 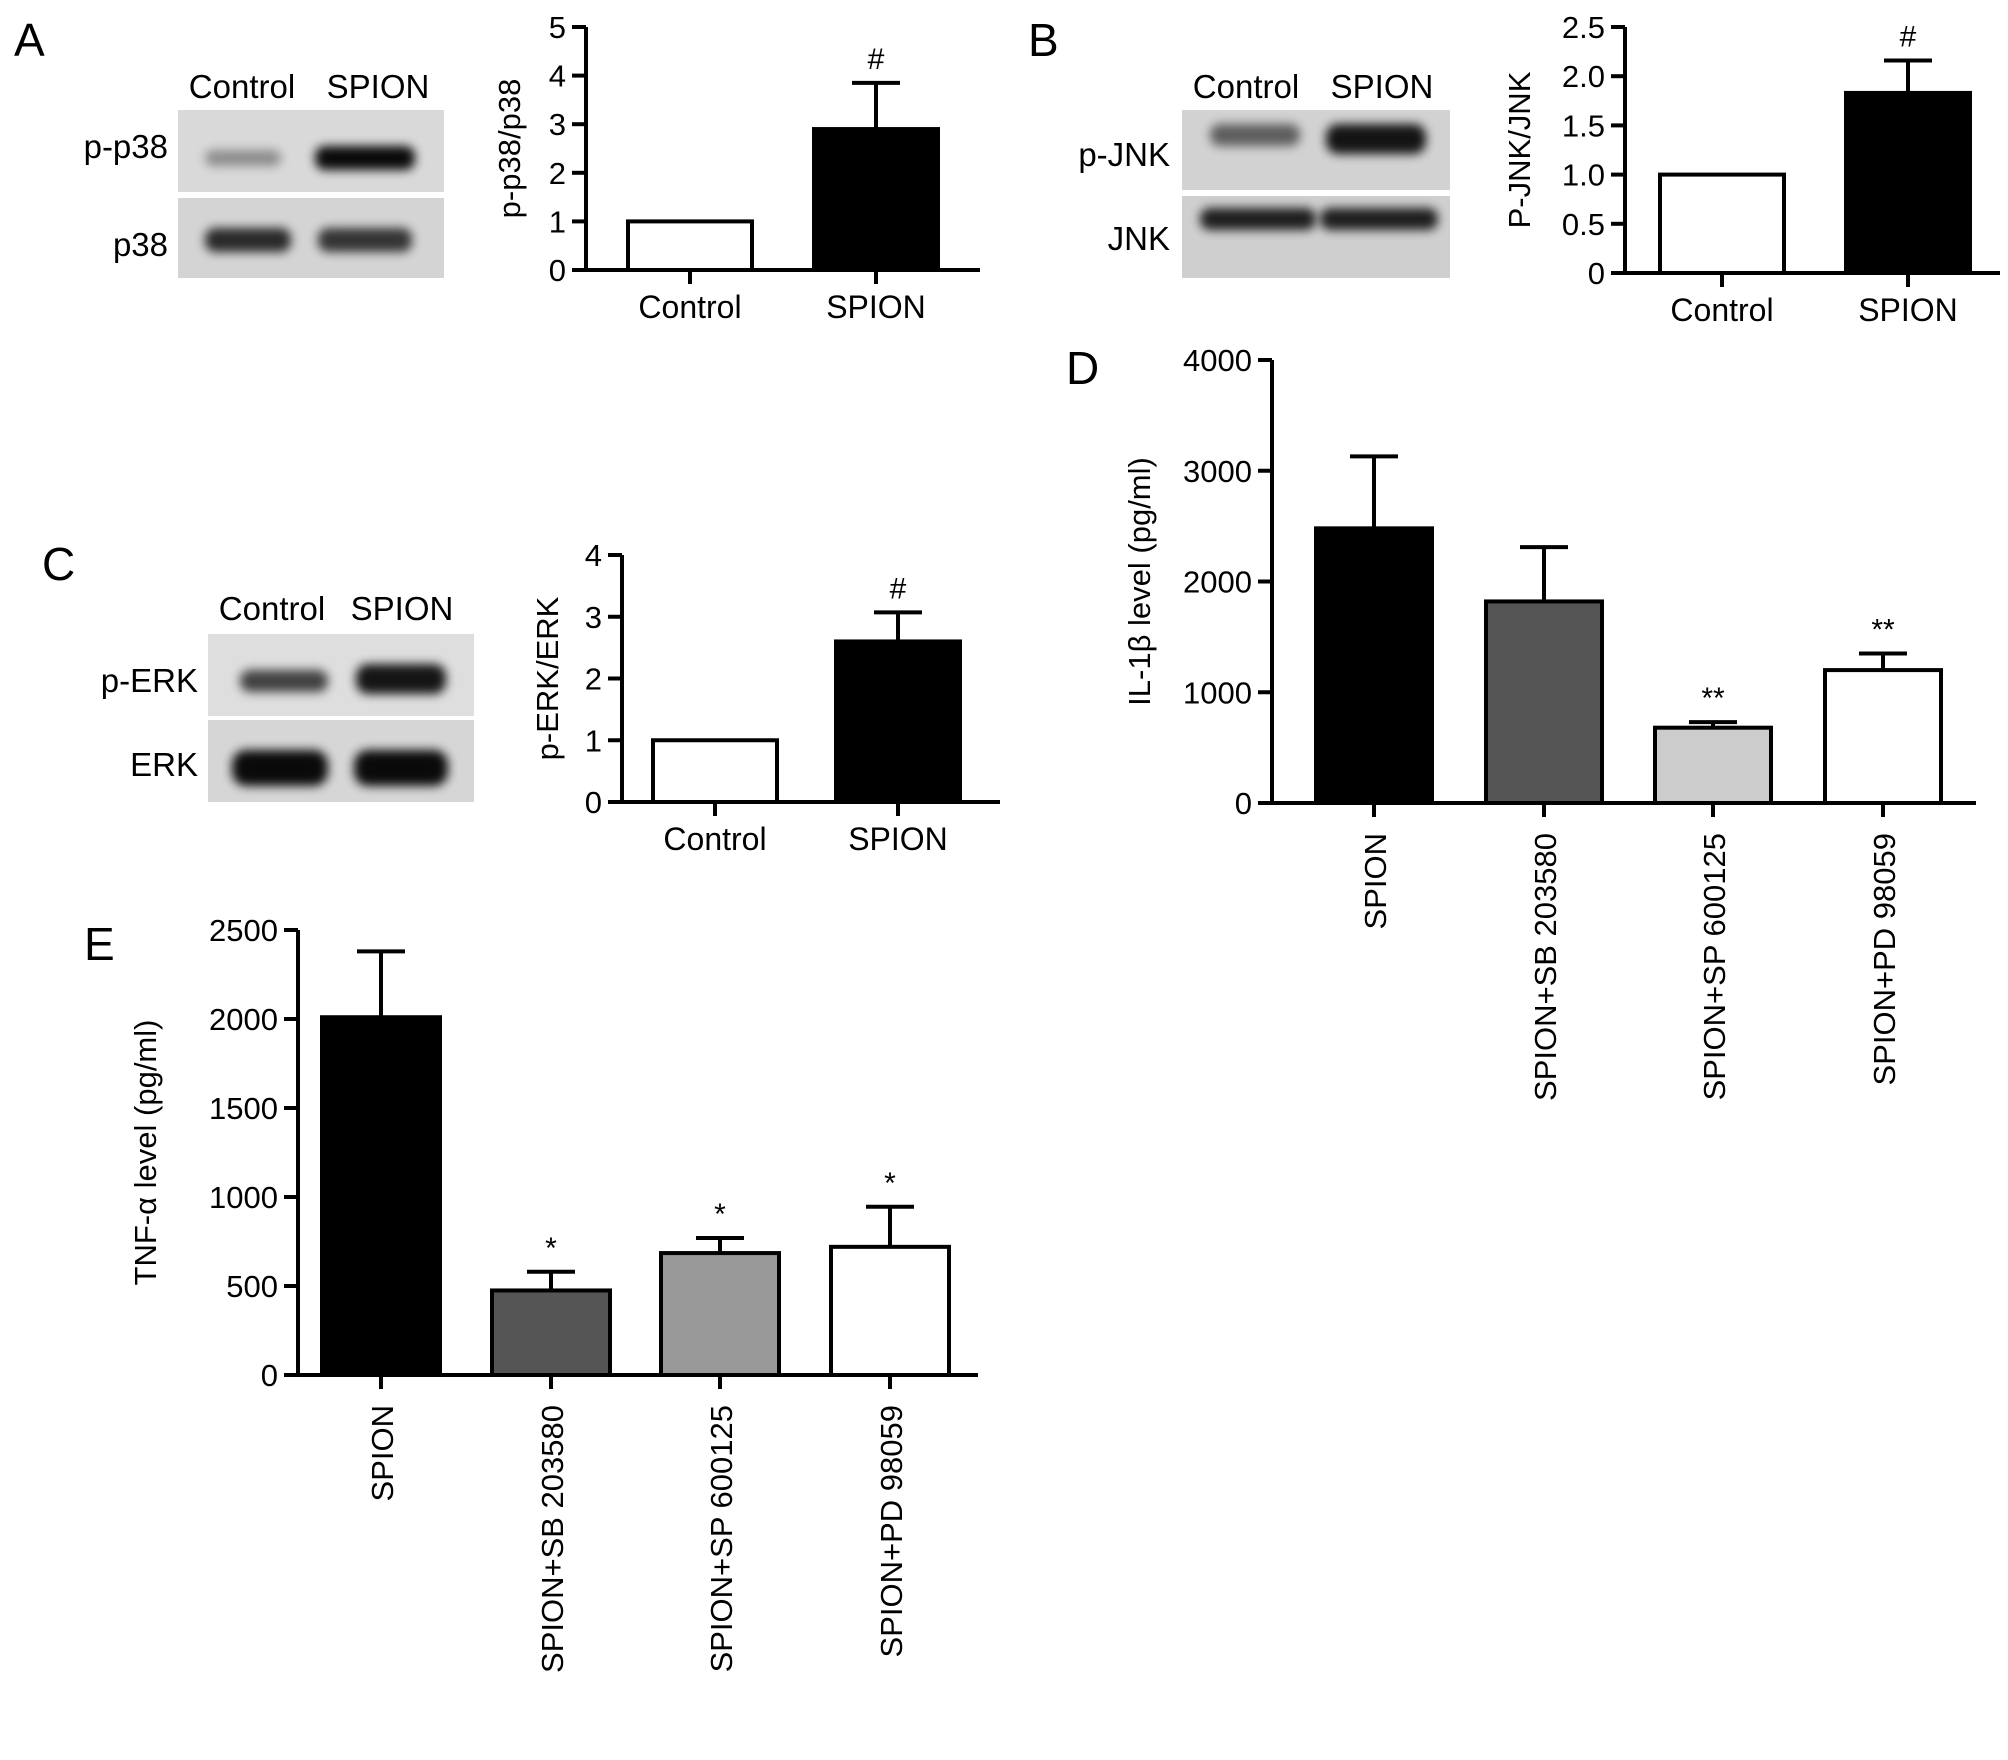 What do you see at coordinates (242, 86) in the screenshot?
I see `blot-a-column-label: Control` at bounding box center [242, 86].